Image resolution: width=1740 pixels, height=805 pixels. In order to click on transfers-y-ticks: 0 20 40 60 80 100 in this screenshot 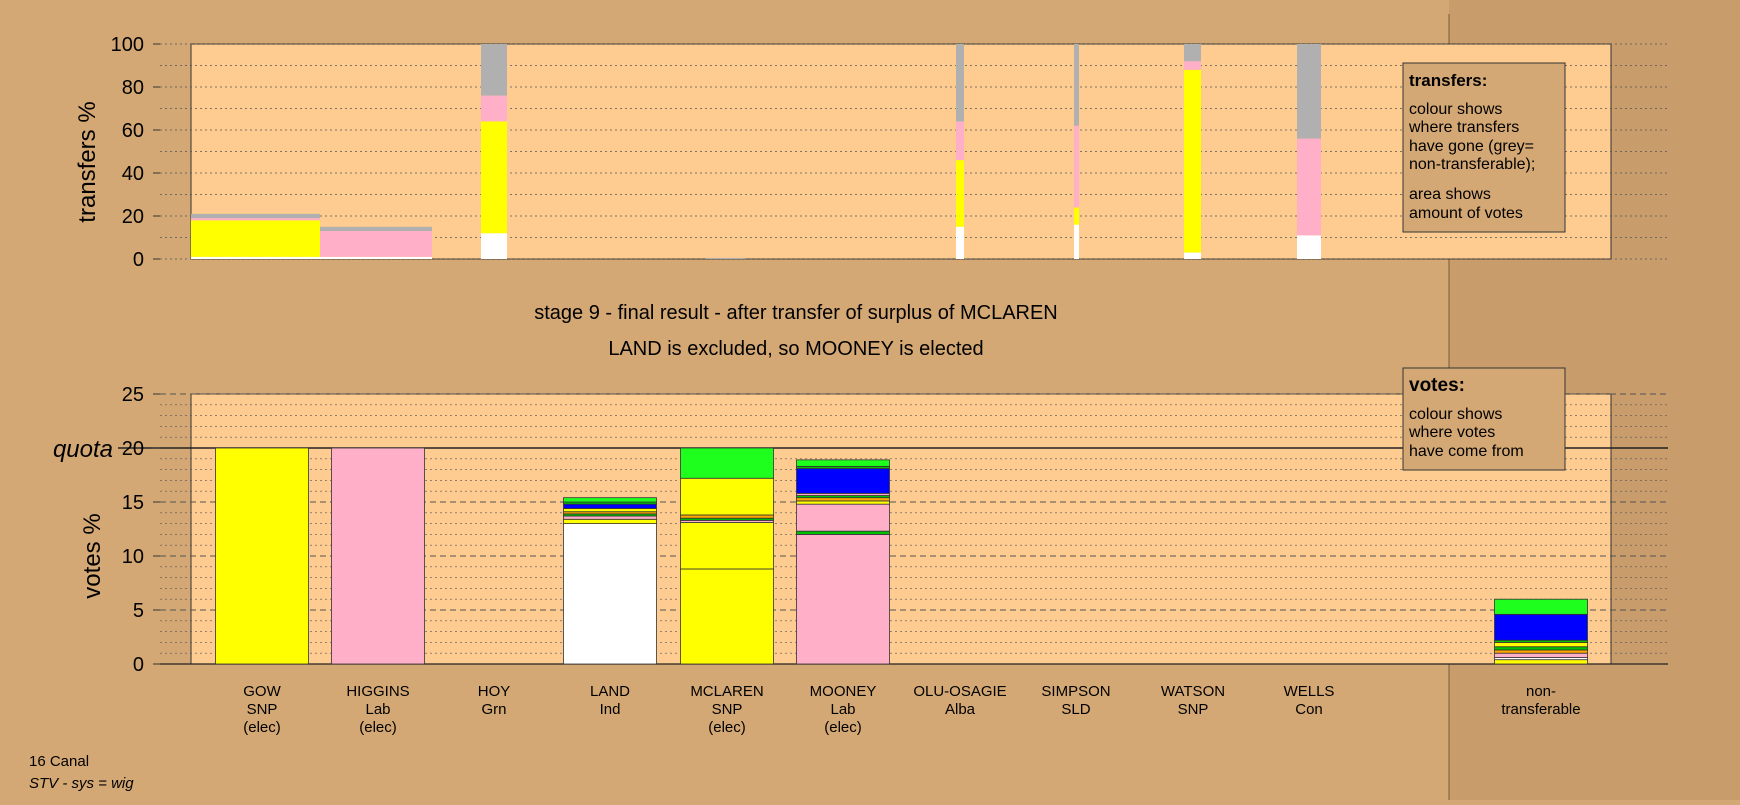, I will do `click(135, 152)`.